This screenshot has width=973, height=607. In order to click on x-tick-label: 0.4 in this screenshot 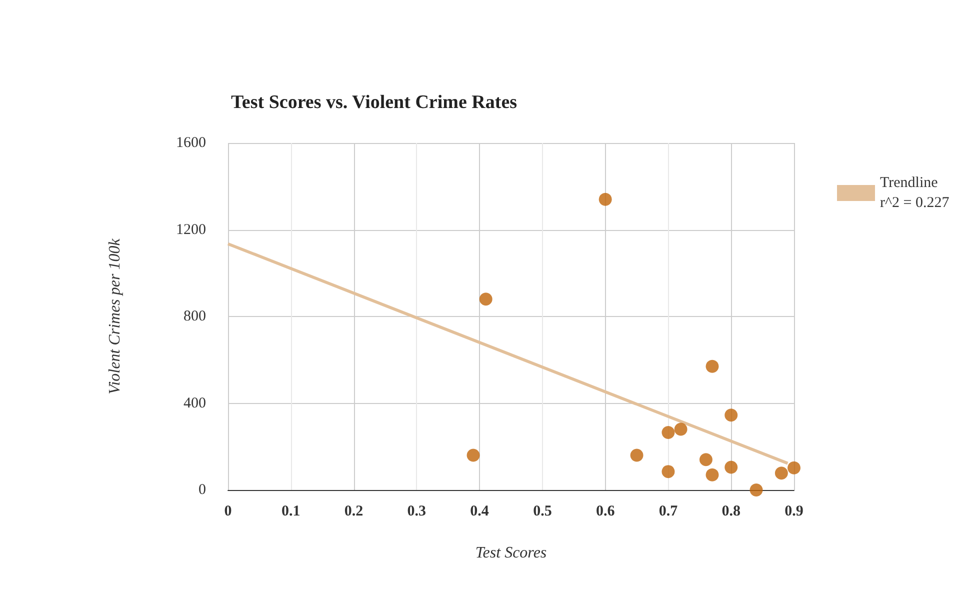, I will do `click(480, 512)`.